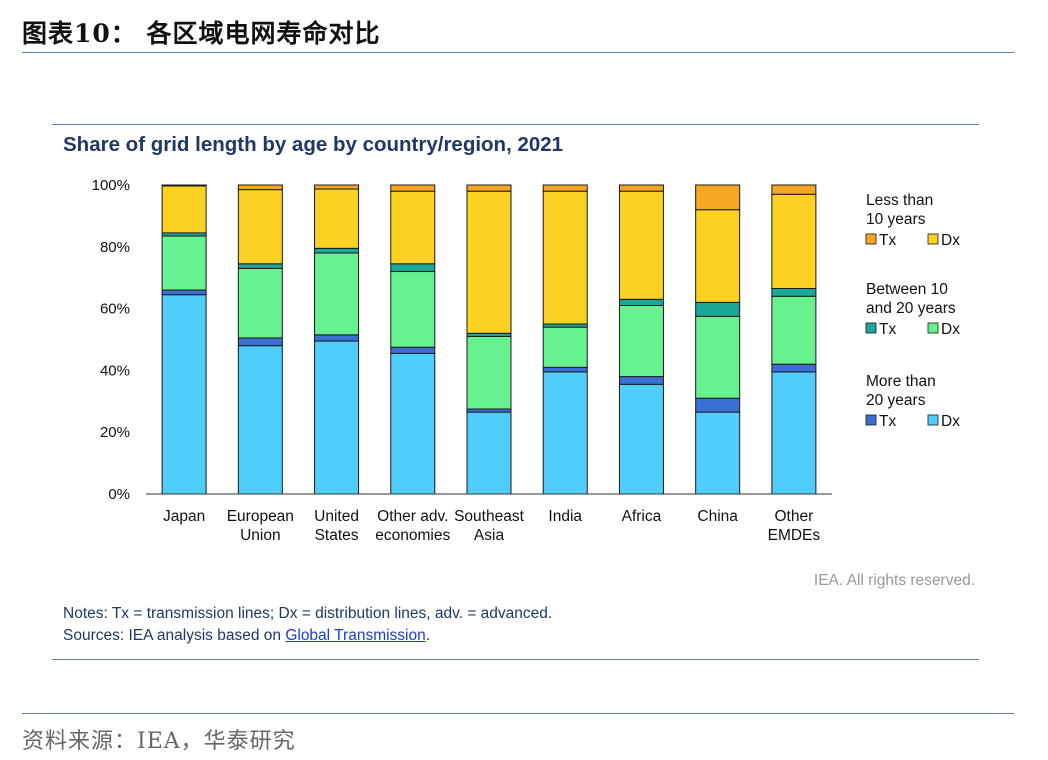 The height and width of the screenshot is (760, 1048). I want to click on figure-header: 图表10： 各区域电网寿命对比, so click(201, 33).